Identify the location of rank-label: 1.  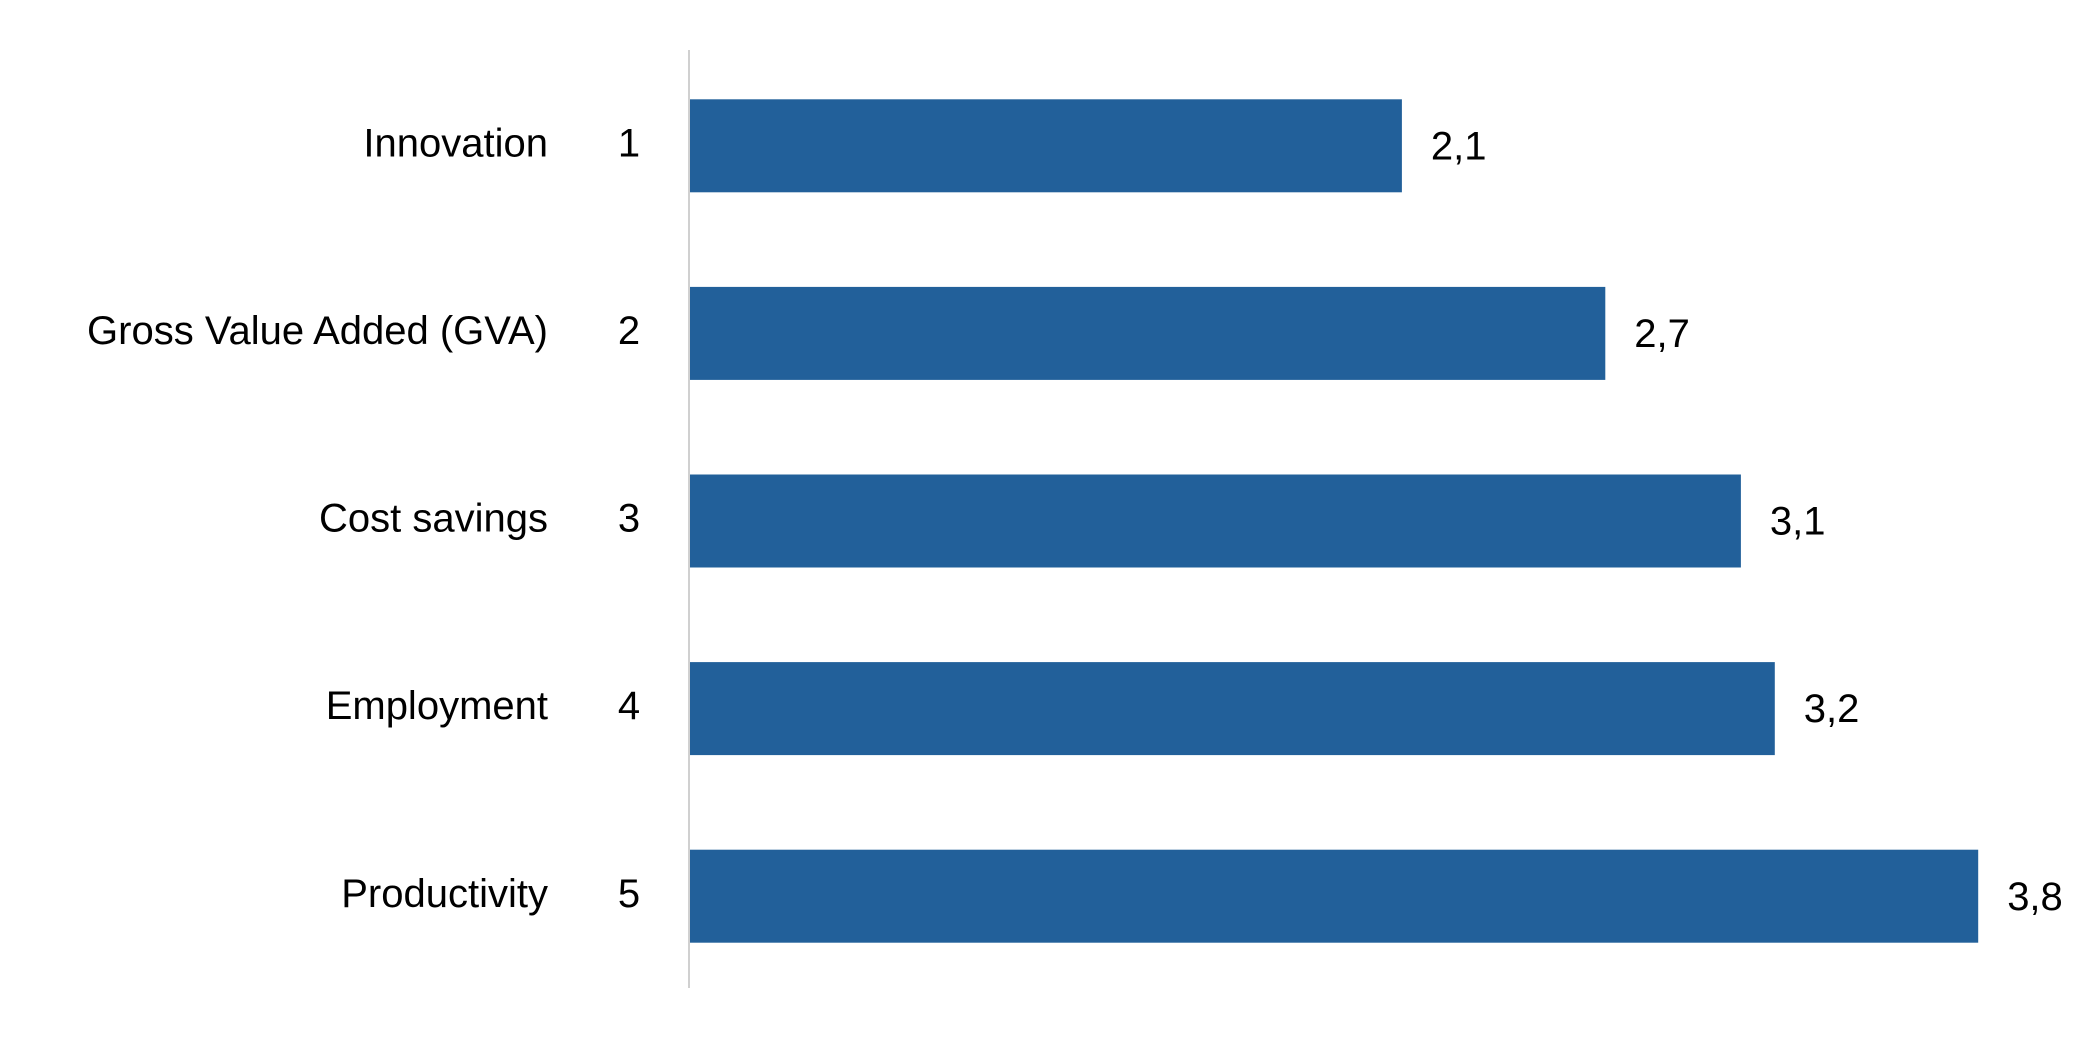
(629, 143).